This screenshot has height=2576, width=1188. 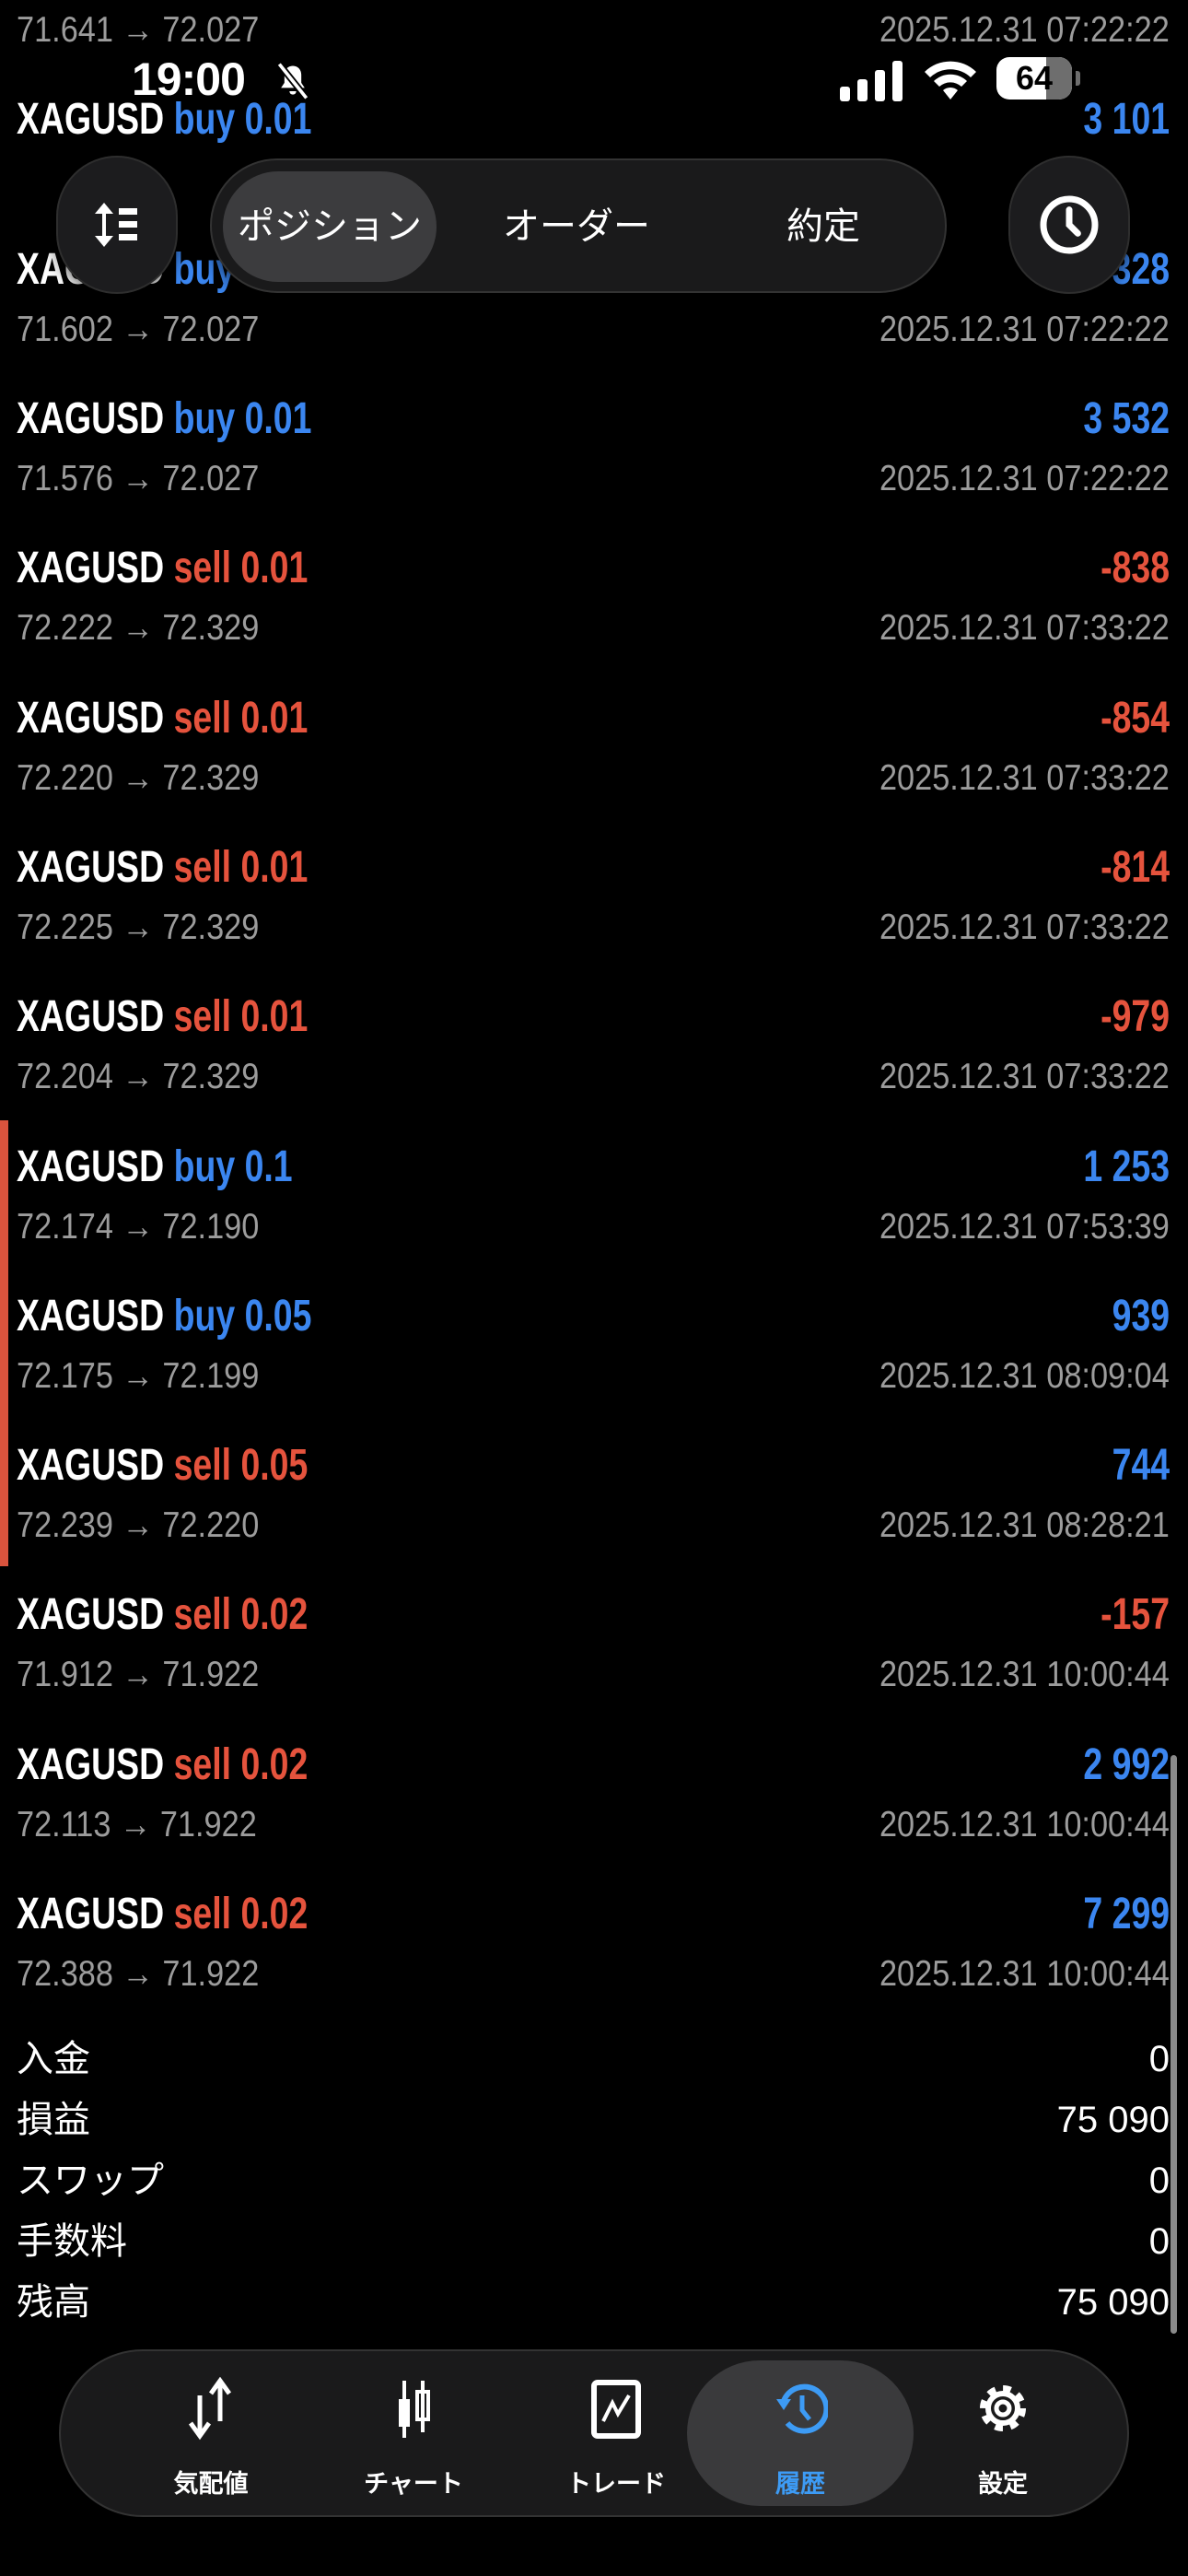 I want to click on deal-profit: 3 101, so click(x=1126, y=120).